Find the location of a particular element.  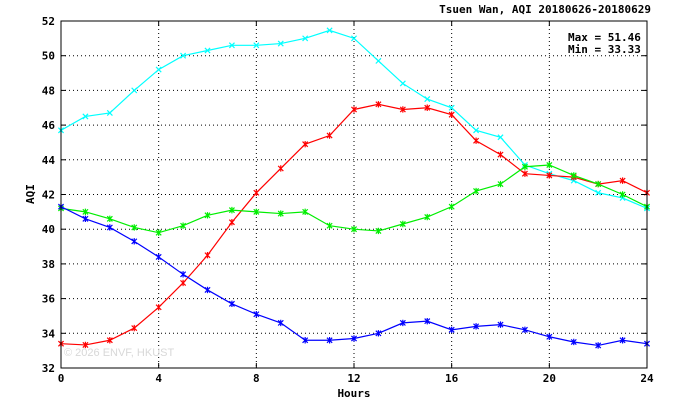

y-tick-label: 48 is located at coordinates (48, 90).